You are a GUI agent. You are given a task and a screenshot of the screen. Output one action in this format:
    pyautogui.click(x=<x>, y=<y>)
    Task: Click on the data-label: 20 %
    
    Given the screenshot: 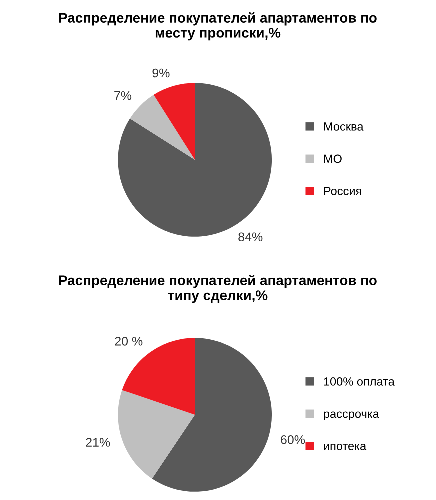 What is the action you would take?
    pyautogui.click(x=129, y=341)
    